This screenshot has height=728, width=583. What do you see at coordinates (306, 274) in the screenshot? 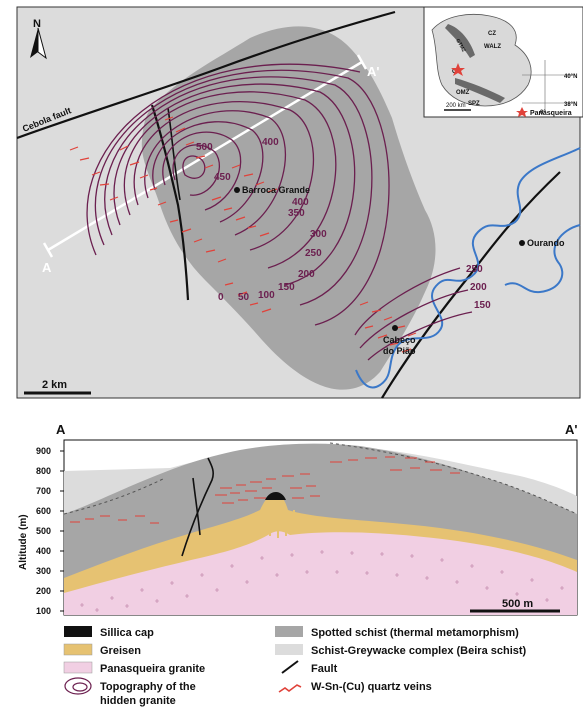
I see `contour-label-200: 200` at bounding box center [306, 274].